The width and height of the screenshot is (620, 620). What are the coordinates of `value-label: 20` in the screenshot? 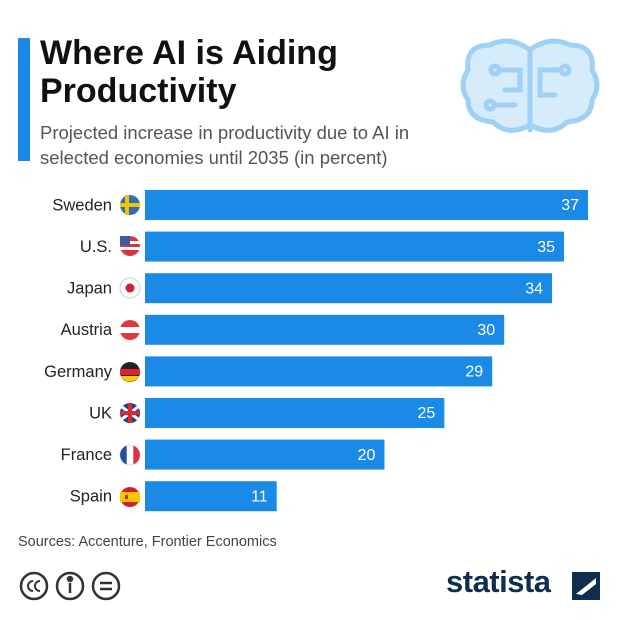 It's located at (367, 455).